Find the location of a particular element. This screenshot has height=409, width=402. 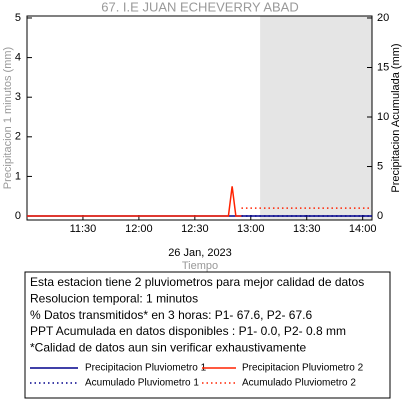

shaded-region is located at coordinates (316, 118).